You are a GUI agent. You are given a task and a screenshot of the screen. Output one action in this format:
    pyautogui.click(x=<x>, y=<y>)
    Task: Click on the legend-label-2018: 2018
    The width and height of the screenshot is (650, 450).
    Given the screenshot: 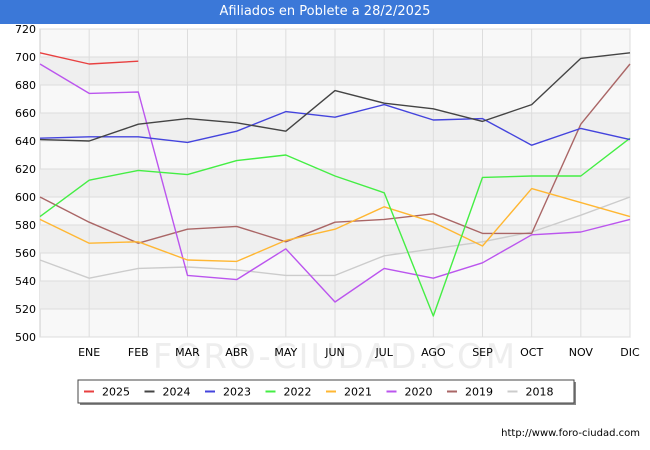 What is the action you would take?
    pyautogui.click(x=540, y=392)
    